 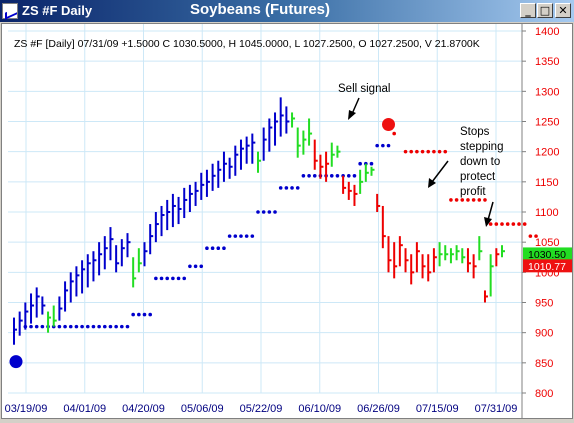 I want to click on price-tick-label: 1150, so click(x=547, y=183).